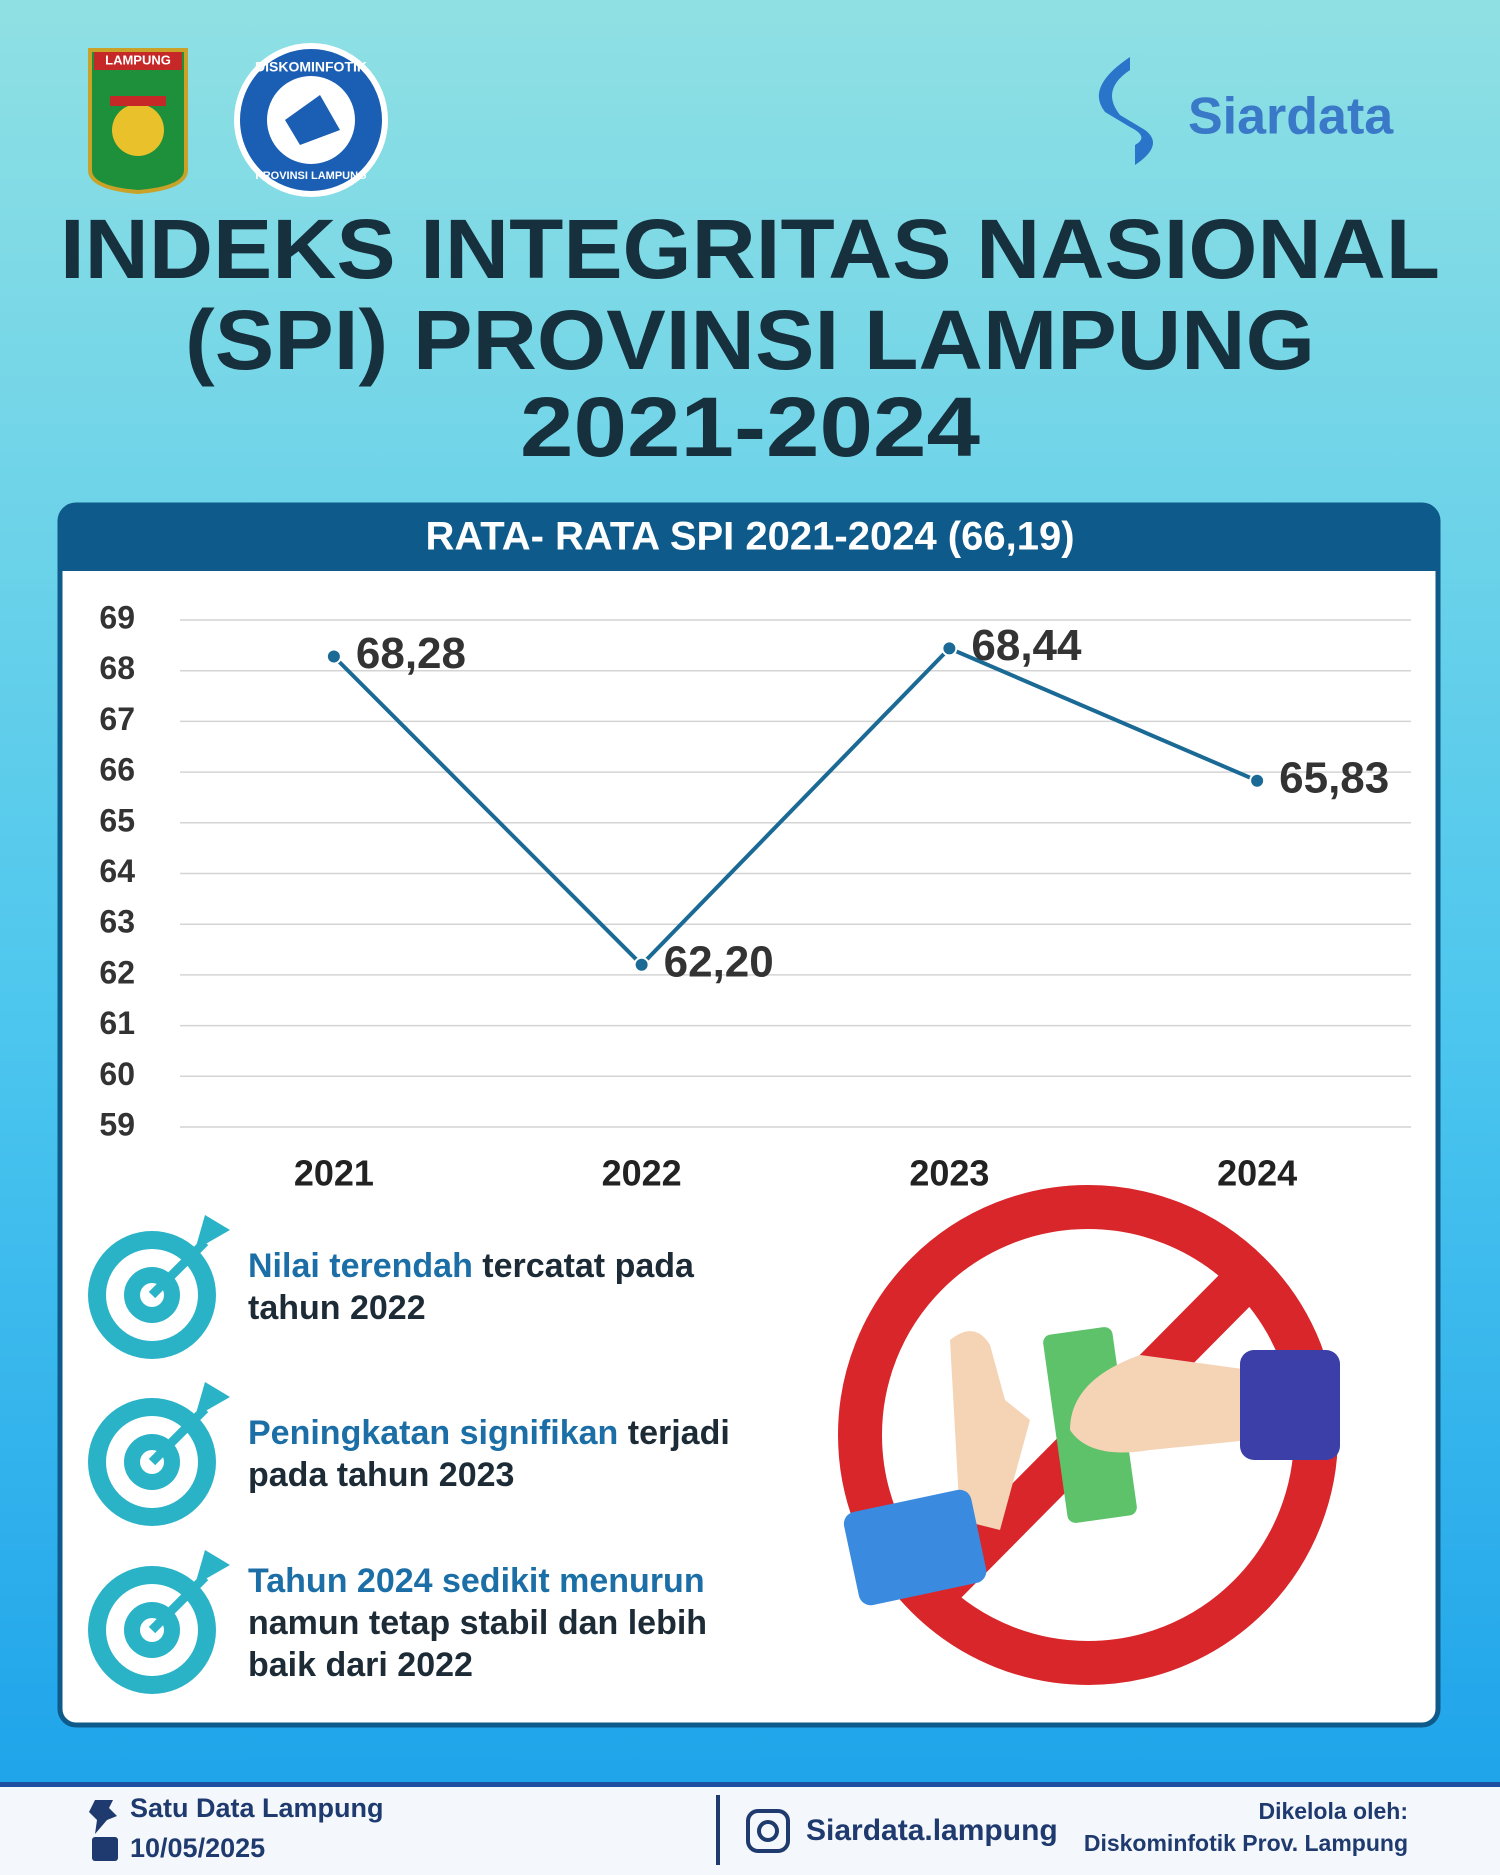 This screenshot has height=1875, width=1500. I want to click on note-text: terjadi pada tahun 2023, so click(489, 1454).